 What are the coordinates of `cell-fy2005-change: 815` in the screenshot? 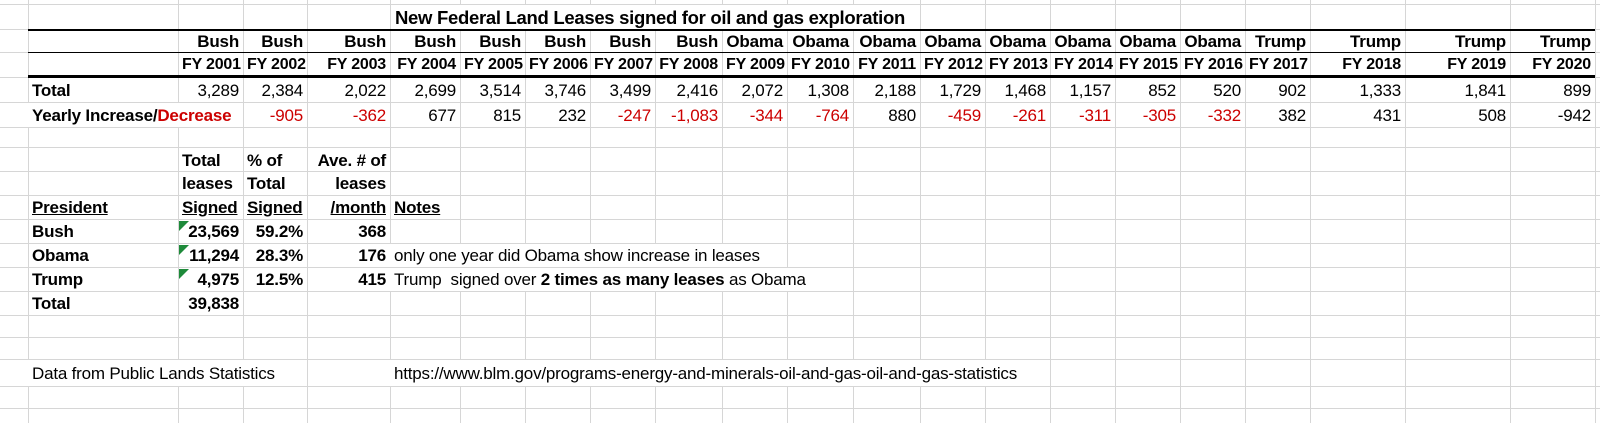 It's located at (507, 115).